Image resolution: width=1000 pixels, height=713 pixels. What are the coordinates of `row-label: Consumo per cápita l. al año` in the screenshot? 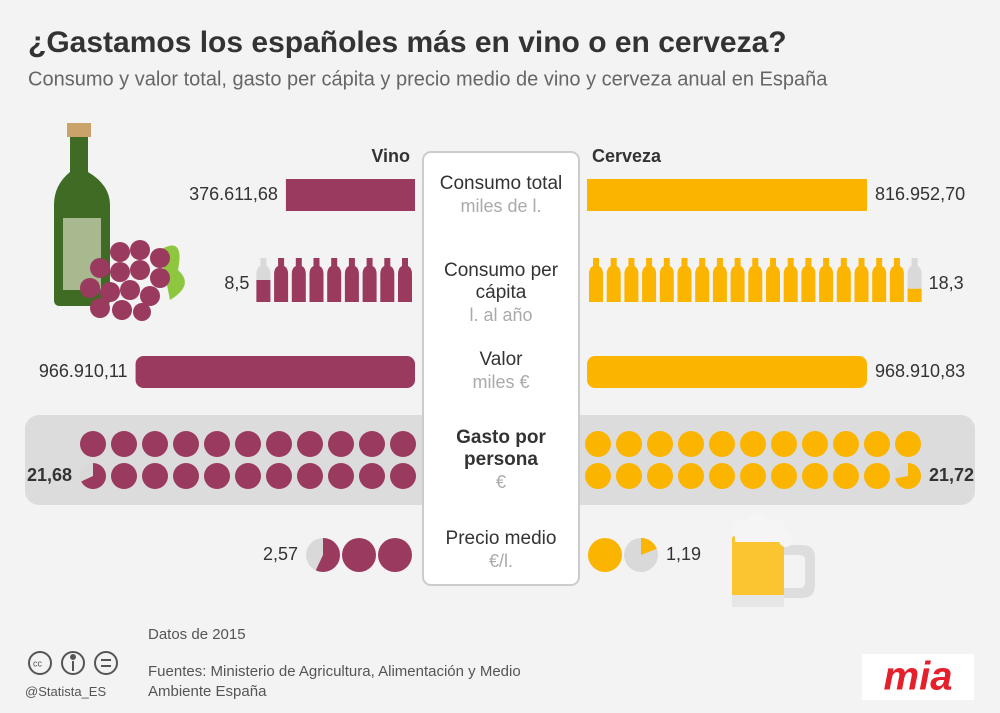 It's located at (501, 293).